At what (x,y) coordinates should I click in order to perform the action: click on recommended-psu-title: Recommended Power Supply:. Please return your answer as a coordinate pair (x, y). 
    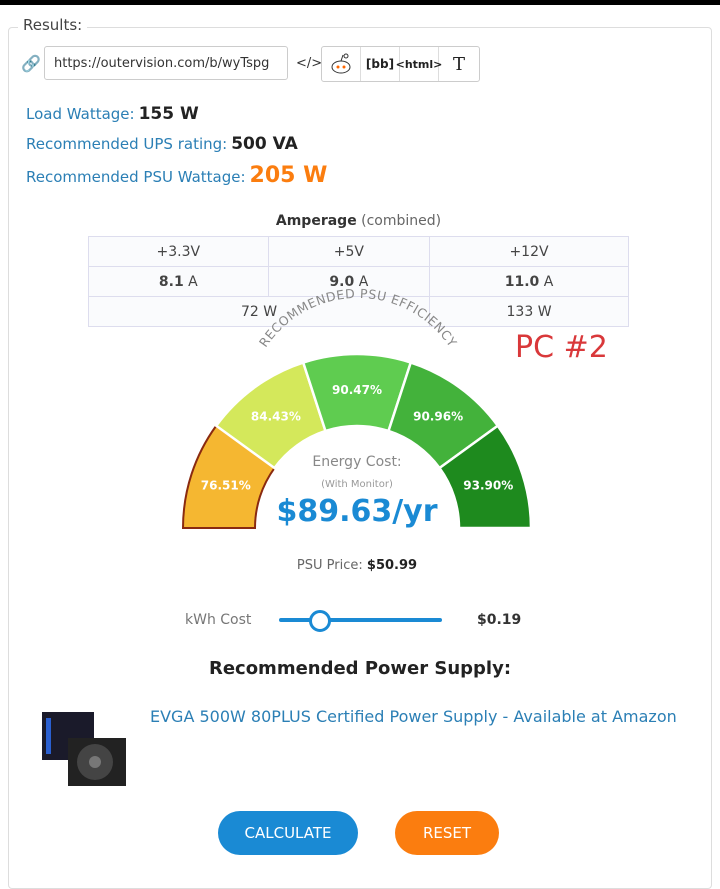
    Looking at the image, I should click on (360, 668).